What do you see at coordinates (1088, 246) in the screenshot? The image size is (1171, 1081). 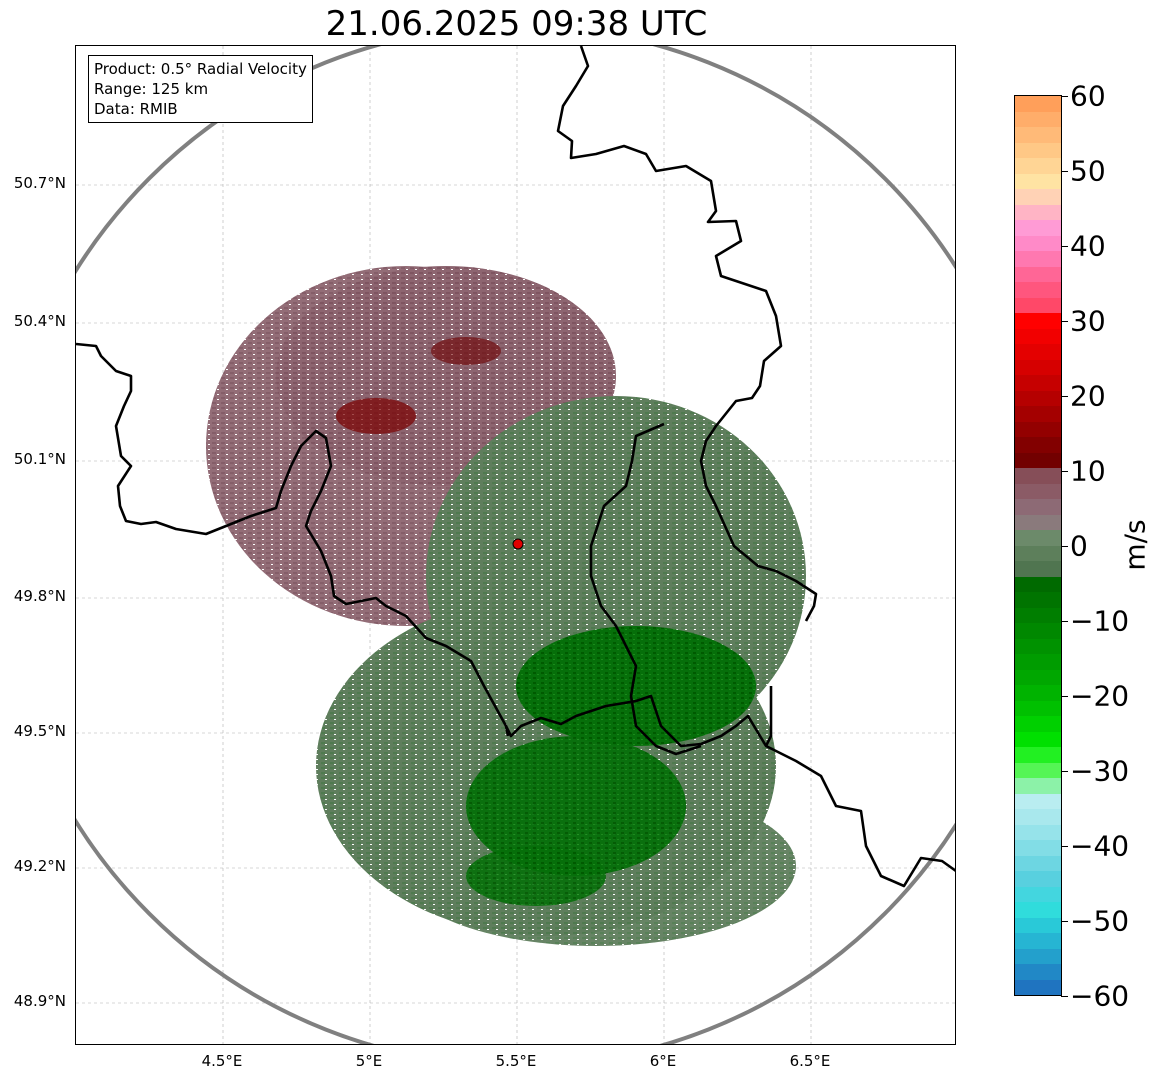 I see `colorbar-tick-label: 40` at bounding box center [1088, 246].